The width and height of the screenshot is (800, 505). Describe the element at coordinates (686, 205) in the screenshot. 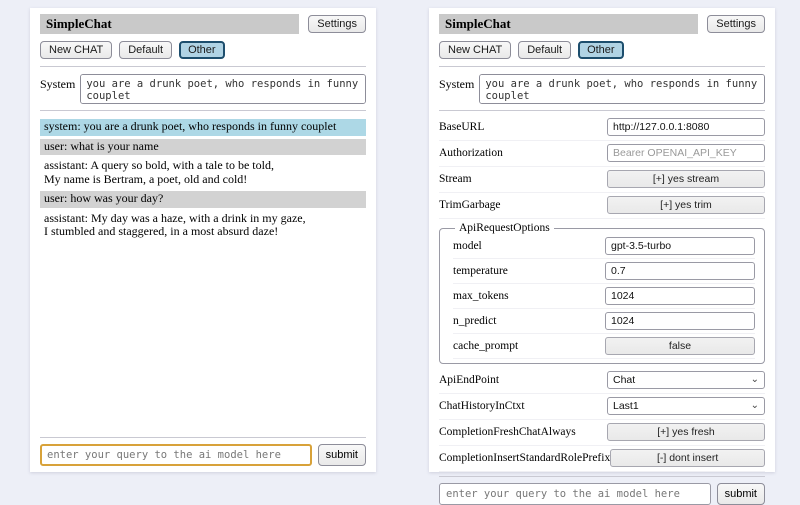

I see `trimgarbage-toggle-button: [+] yes trim` at that location.